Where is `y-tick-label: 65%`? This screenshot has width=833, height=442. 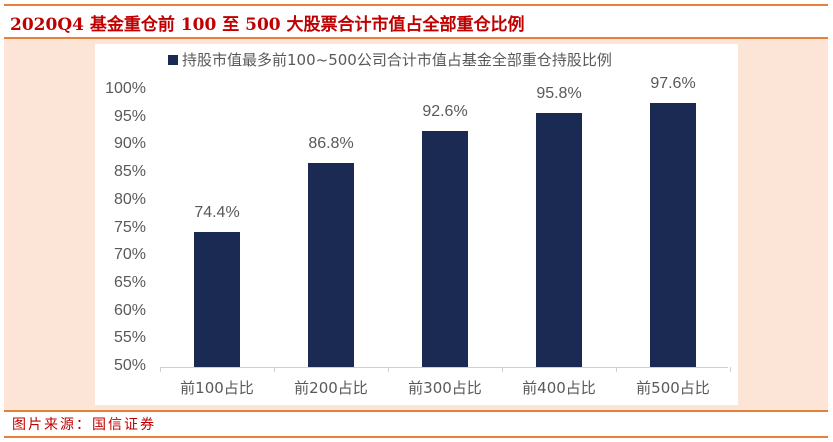 y-tick-label: 65% is located at coordinates (129, 282).